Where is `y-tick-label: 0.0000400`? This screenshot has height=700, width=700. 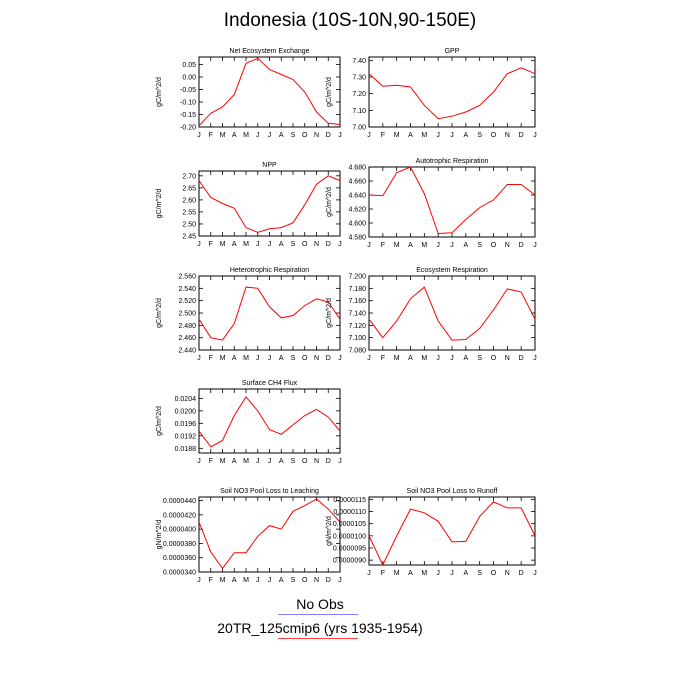
y-tick-label: 0.0000400 is located at coordinates (179, 530).